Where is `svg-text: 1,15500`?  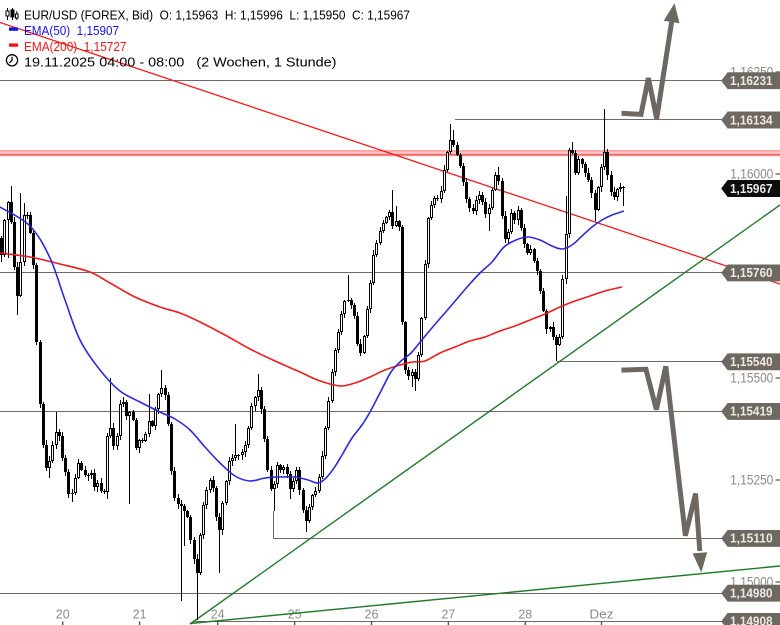
svg-text: 1,15500 is located at coordinates (751, 378).